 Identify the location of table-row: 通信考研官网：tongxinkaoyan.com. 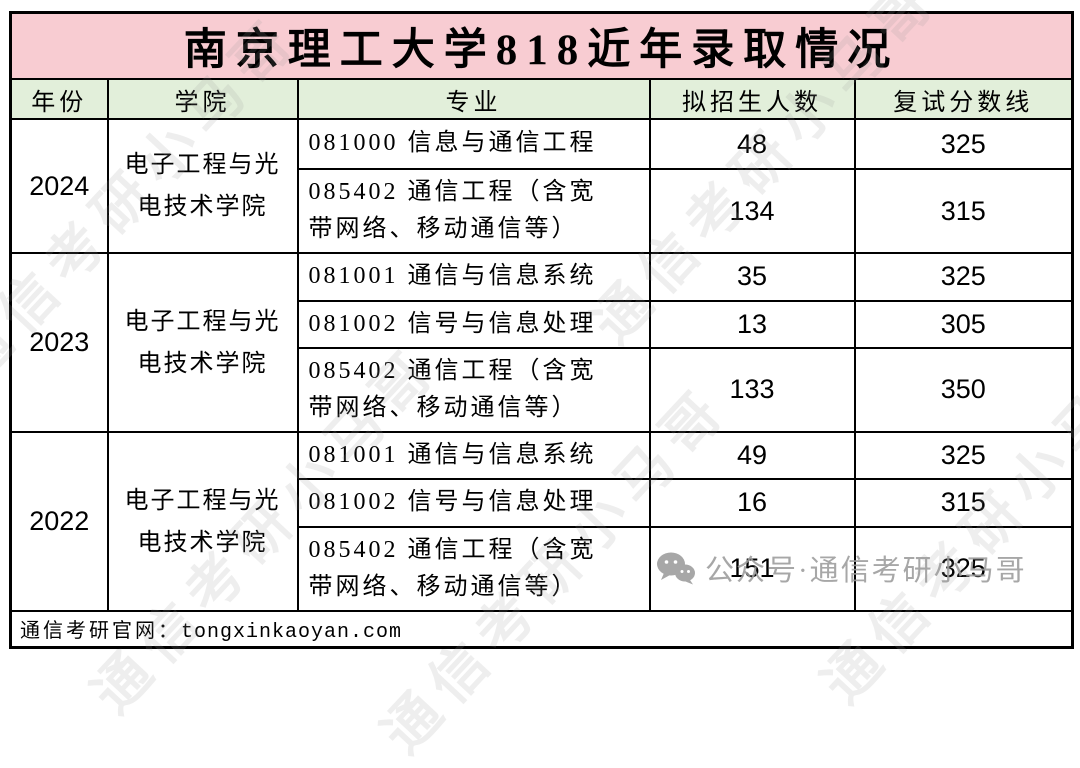
(541, 629).